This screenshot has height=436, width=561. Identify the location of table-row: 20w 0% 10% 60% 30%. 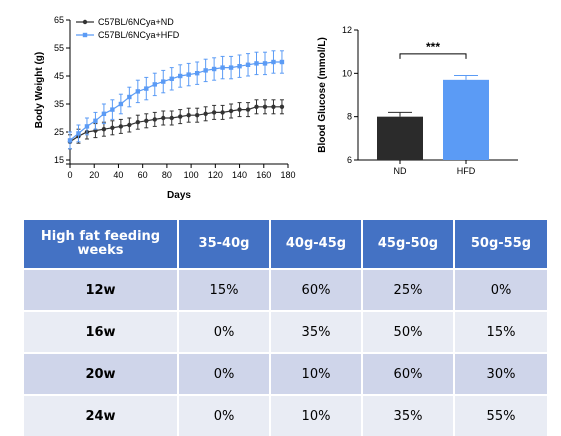
(285, 373).